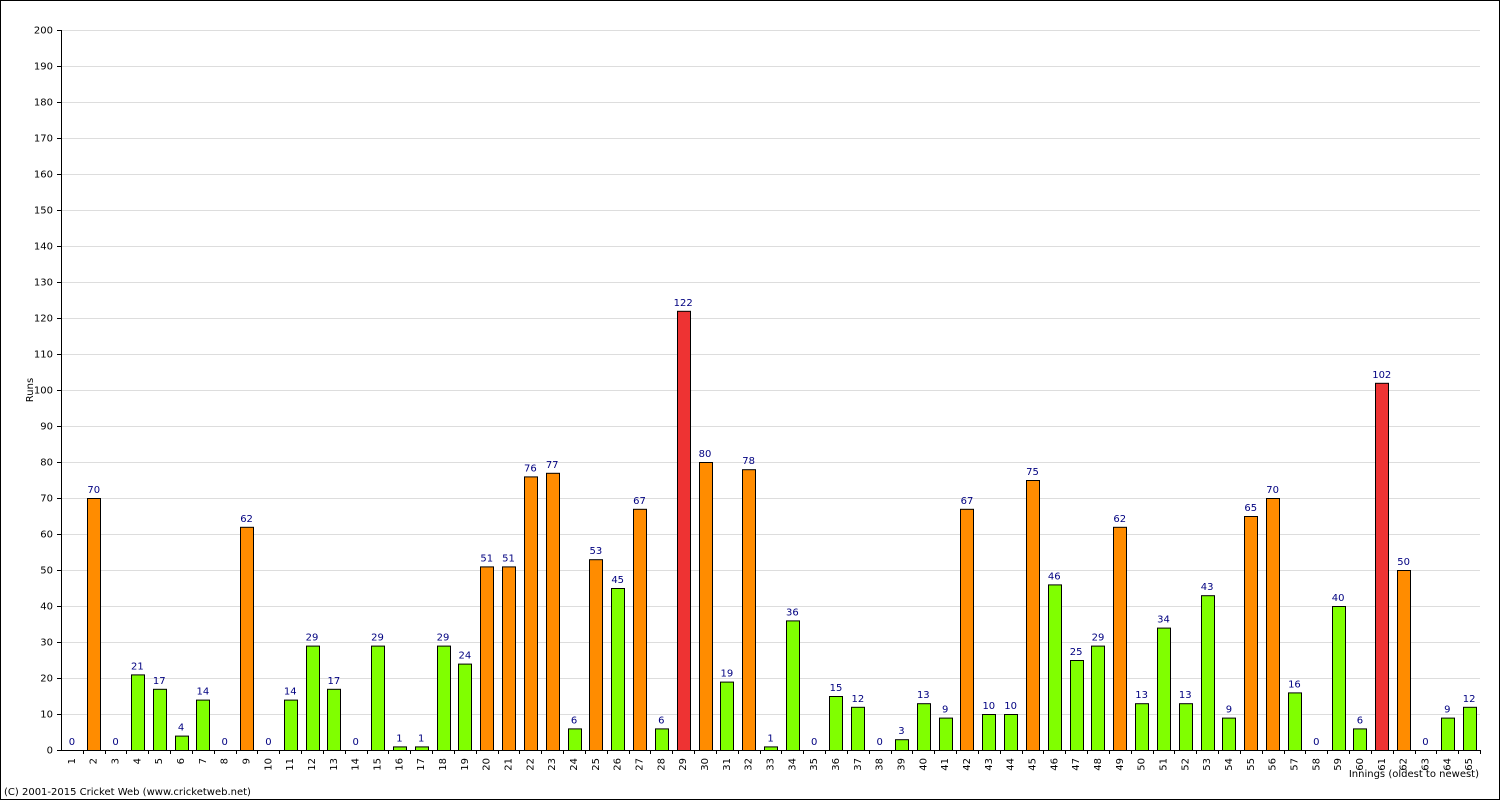  I want to click on x-tick-label: 18, so click(443, 764).